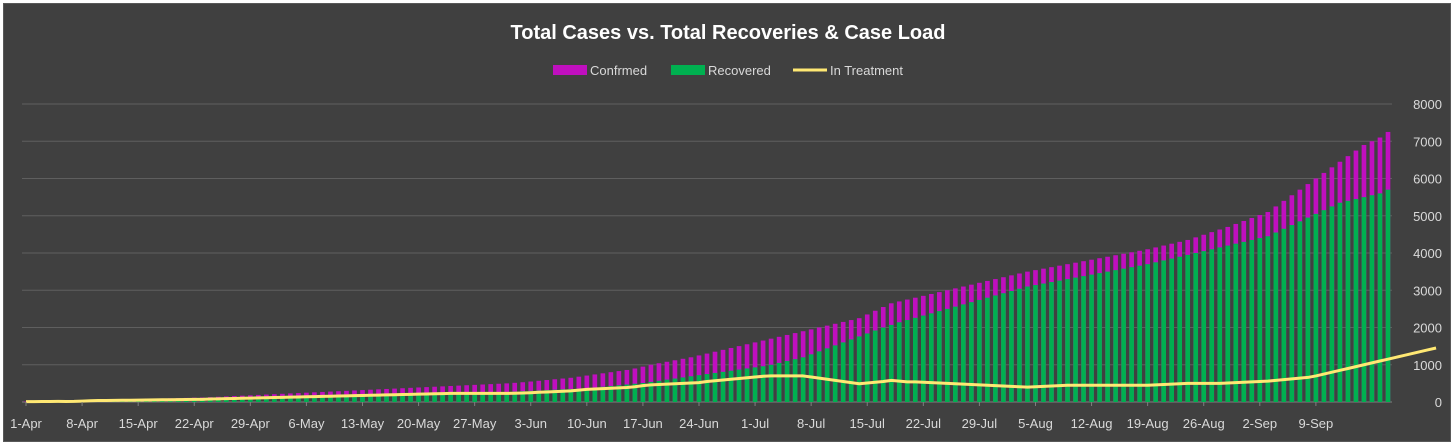 Image resolution: width=1456 pixels, height=445 pixels. I want to click on x-tick-label: 22-Jul, so click(924, 423).